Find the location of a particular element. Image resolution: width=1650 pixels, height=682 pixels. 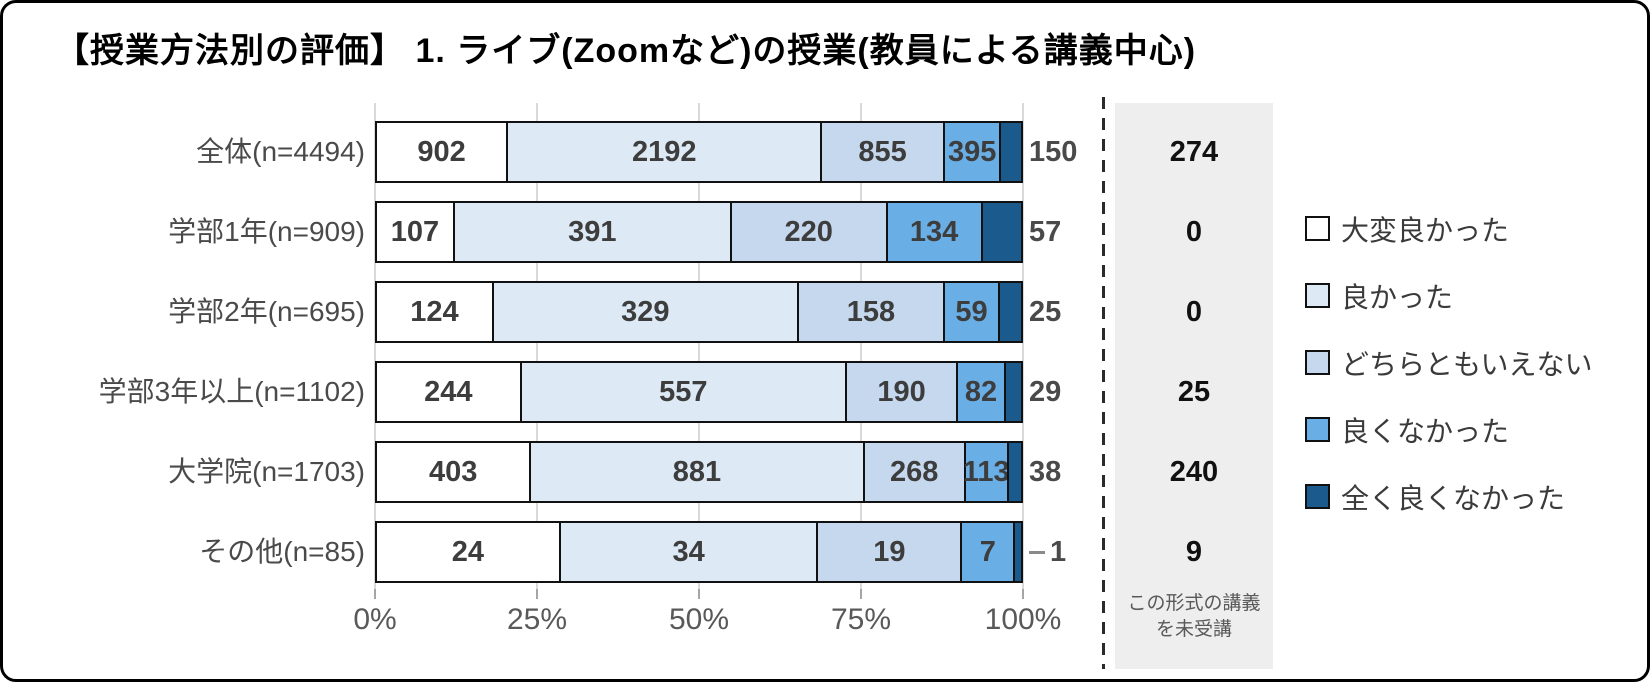

legend-label: 良くなかった is located at coordinates (1425, 431).